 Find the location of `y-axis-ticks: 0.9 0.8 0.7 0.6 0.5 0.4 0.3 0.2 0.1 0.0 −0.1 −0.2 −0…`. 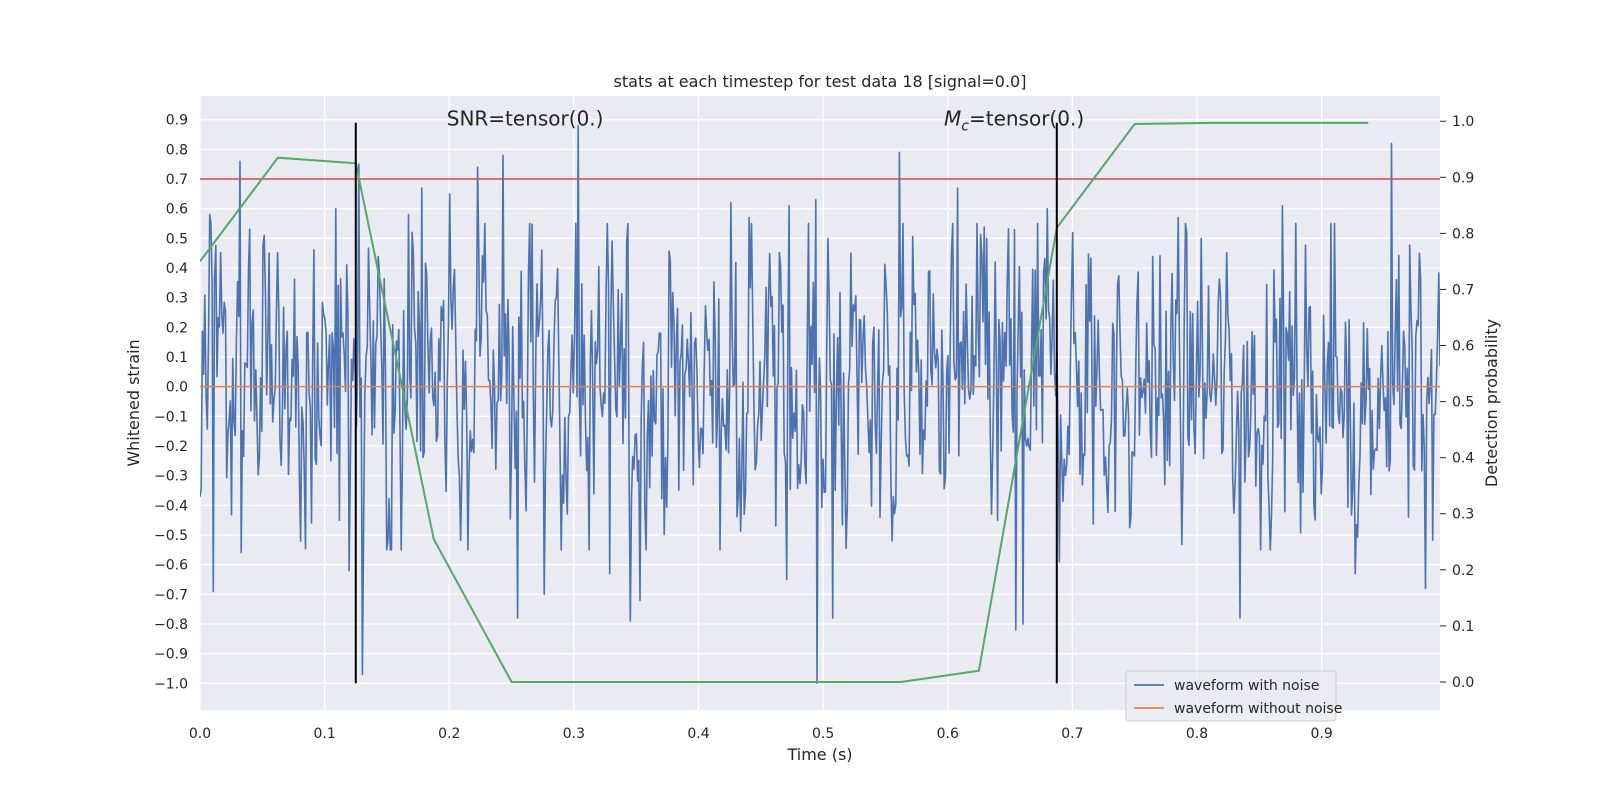

y-axis-ticks: 0.9 0.8 0.7 0.6 0.5 0.4 0.3 0.2 0.1 0.0 −0.1 −0.2 −0… is located at coordinates (171, 403).